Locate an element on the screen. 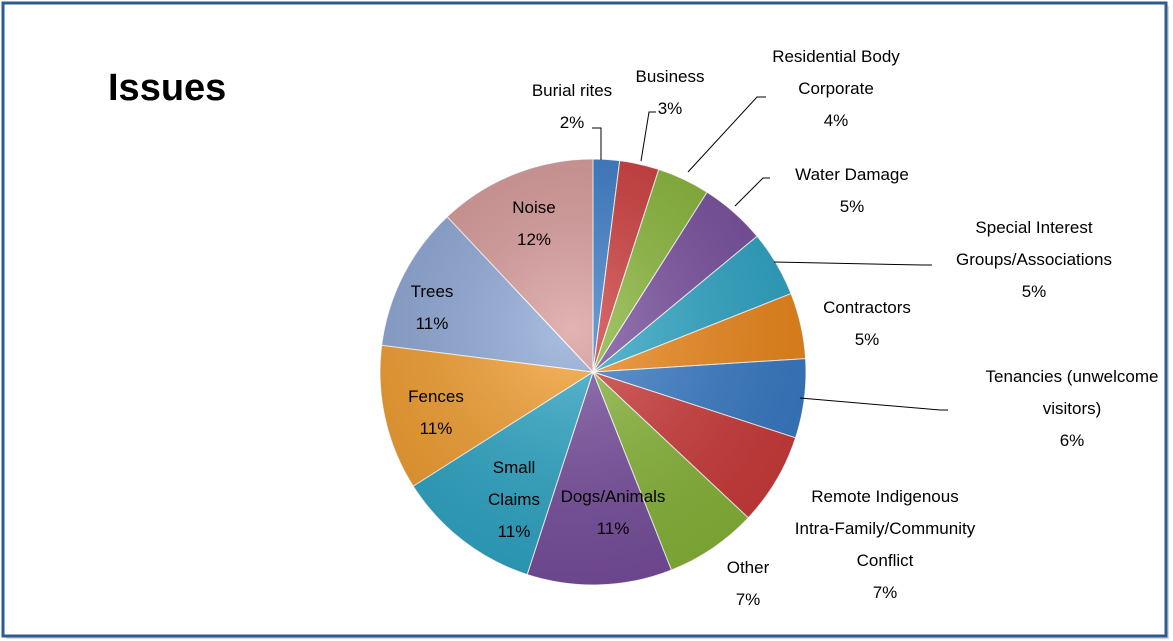 The height and width of the screenshot is (641, 1173). leader-lines is located at coordinates (770, 253).